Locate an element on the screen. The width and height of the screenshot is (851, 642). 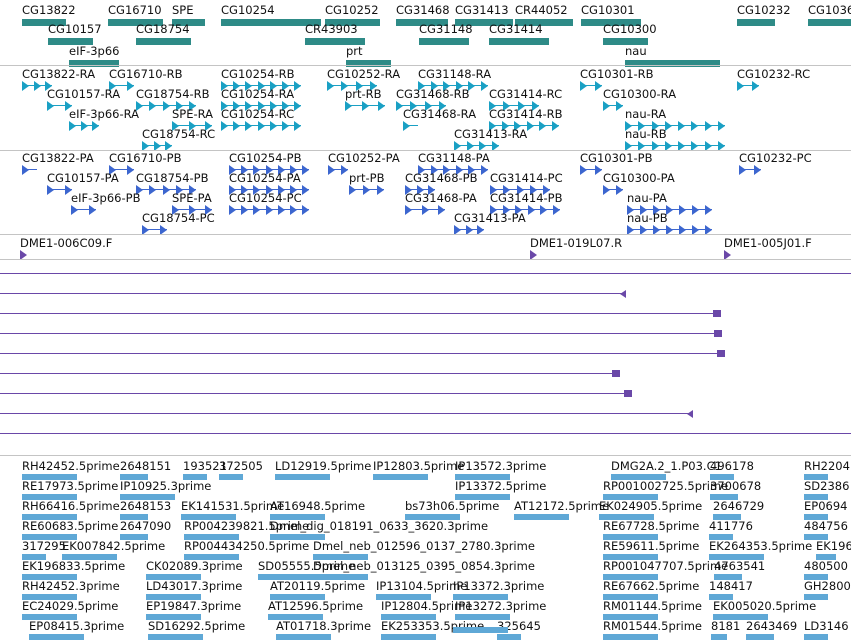
est-feature: bs73h06.5prime is located at coordinates (452, 509).